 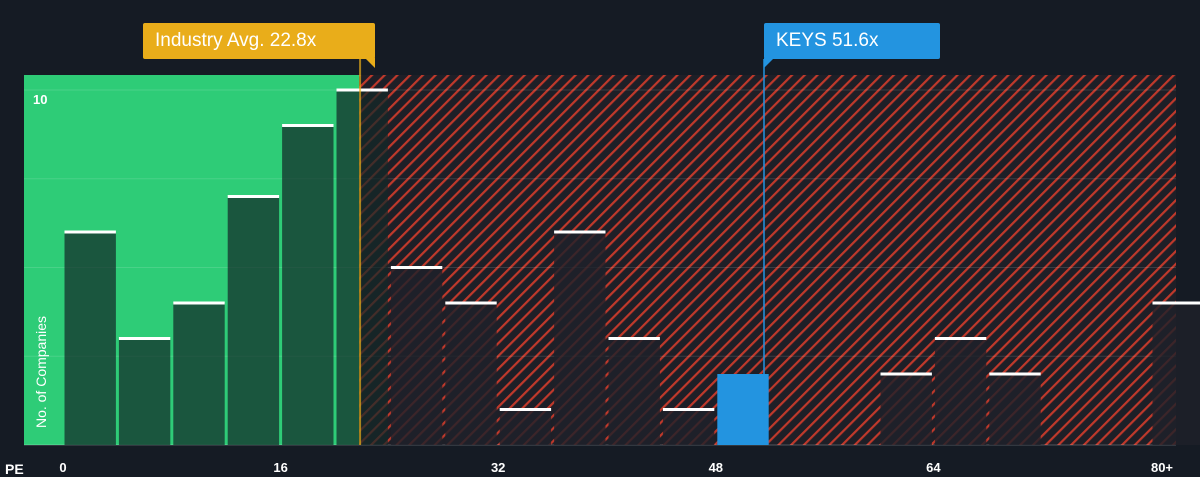 I want to click on x-tick-label-3: 48, so click(x=716, y=467).